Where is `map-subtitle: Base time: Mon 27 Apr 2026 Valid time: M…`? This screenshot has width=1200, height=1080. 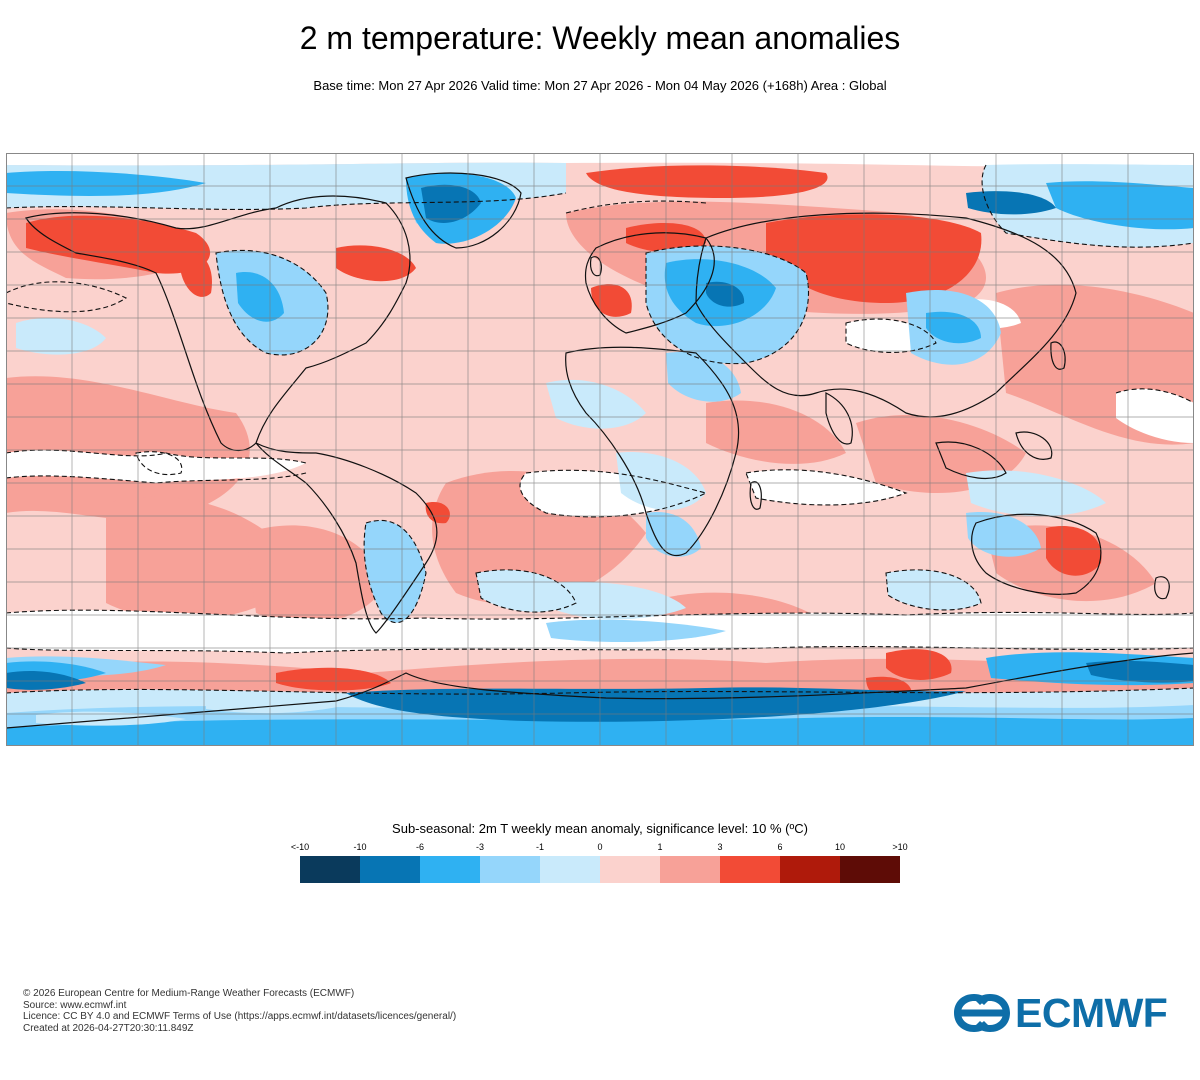
map-subtitle: Base time: Mon 27 Apr 2026 Valid time: M… is located at coordinates (600, 85).